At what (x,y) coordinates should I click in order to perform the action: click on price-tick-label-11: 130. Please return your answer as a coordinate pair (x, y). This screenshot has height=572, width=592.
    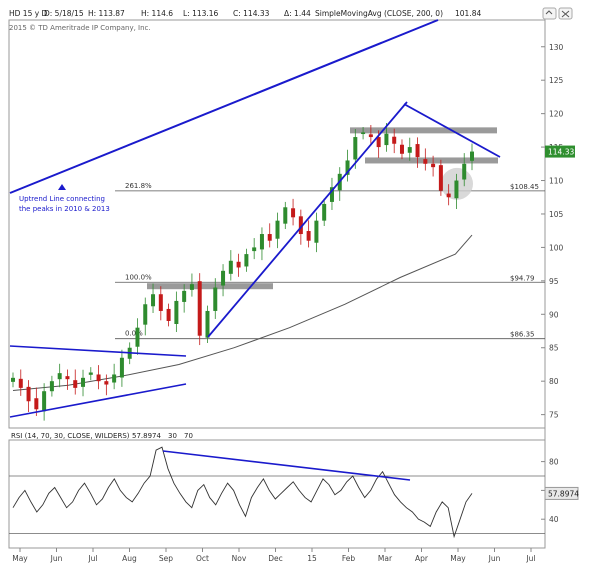
    Looking at the image, I should click on (556, 47).